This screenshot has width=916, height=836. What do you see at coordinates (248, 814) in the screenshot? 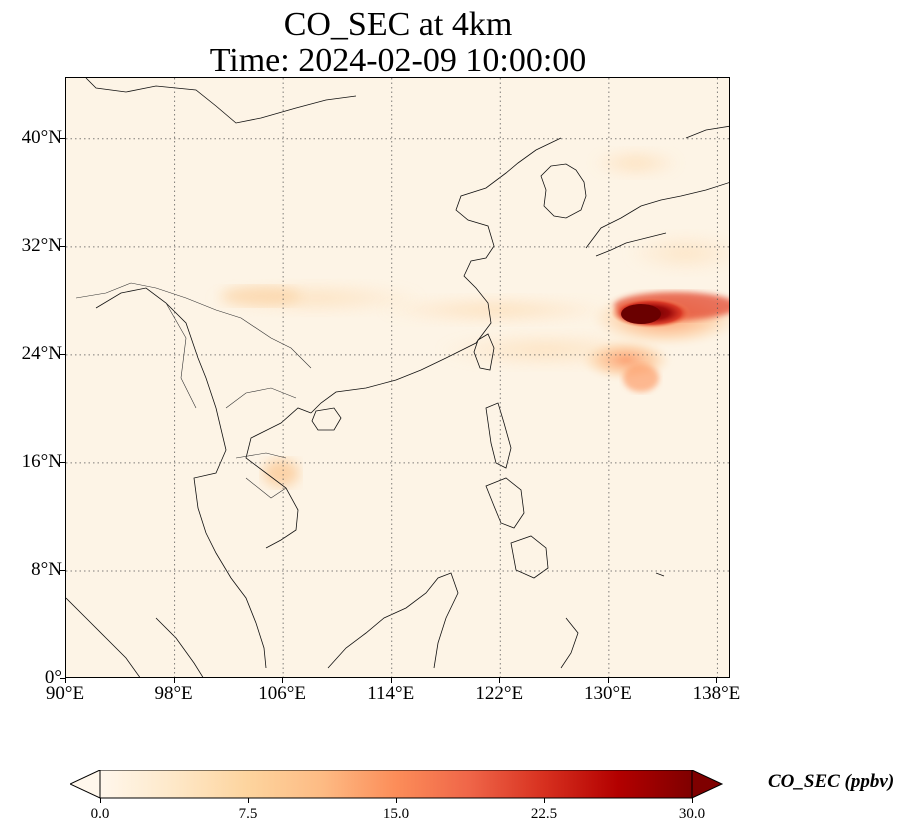
I see `colorbar-tick-label: 7.5` at bounding box center [248, 814].